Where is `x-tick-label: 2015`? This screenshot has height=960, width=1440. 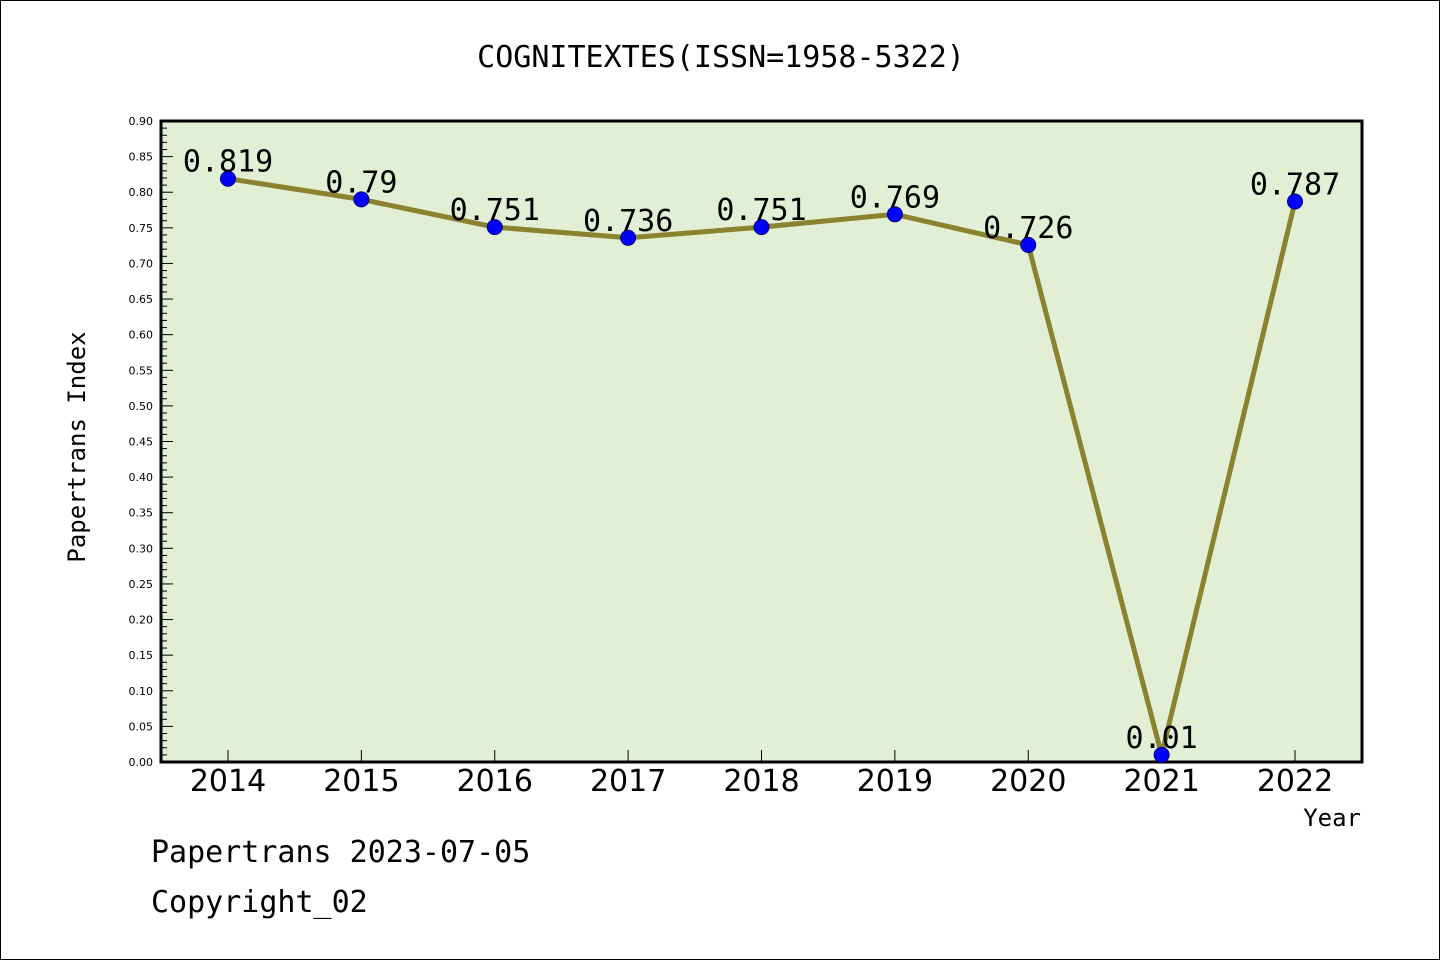 x-tick-label: 2015 is located at coordinates (361, 781).